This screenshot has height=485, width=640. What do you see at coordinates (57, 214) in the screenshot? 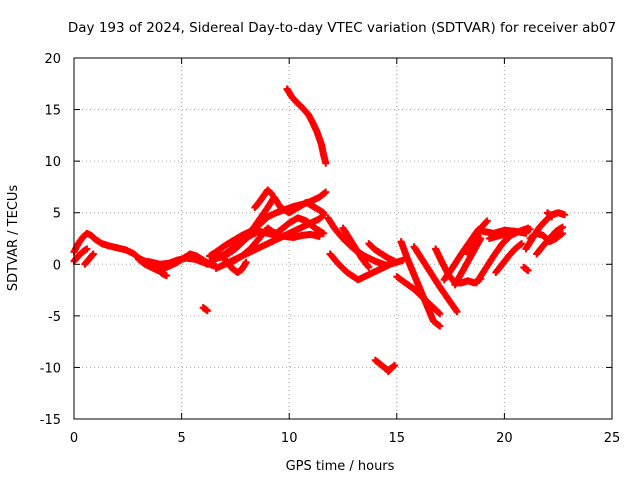
I see `y-tick-label: 5` at bounding box center [57, 214].